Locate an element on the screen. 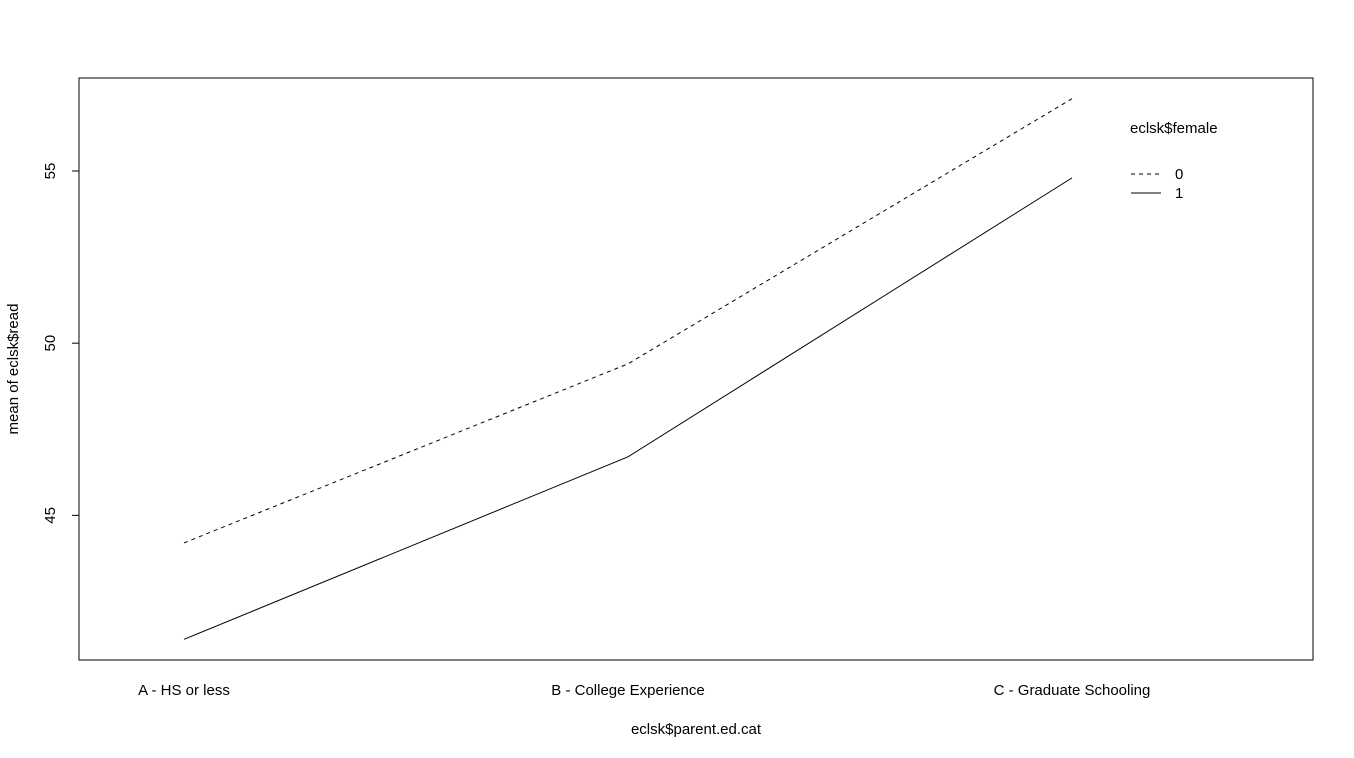 This screenshot has width=1354, height=758. legend-items: 01 is located at coordinates (1157, 184).